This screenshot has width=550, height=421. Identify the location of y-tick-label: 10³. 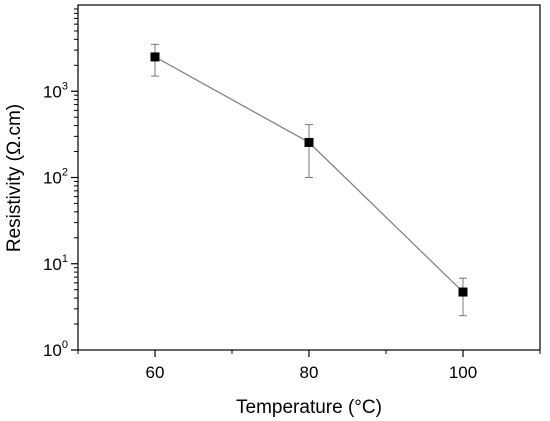
(55, 90).